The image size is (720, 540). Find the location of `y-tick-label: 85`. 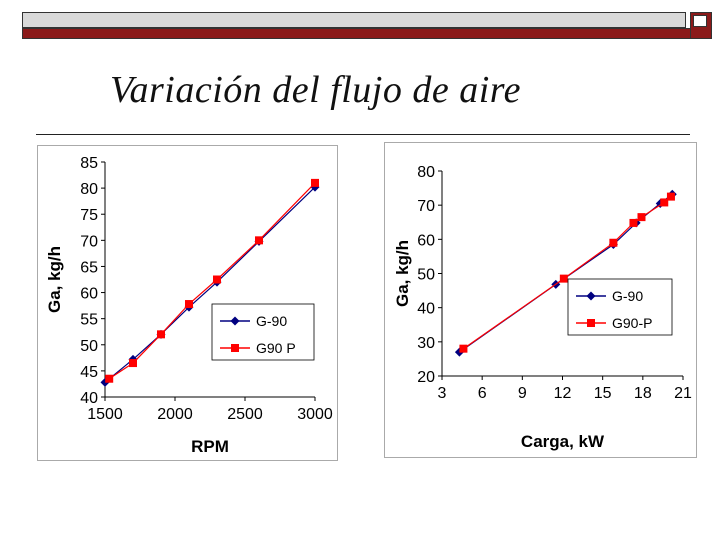

y-tick-label: 85 is located at coordinates (89, 163).